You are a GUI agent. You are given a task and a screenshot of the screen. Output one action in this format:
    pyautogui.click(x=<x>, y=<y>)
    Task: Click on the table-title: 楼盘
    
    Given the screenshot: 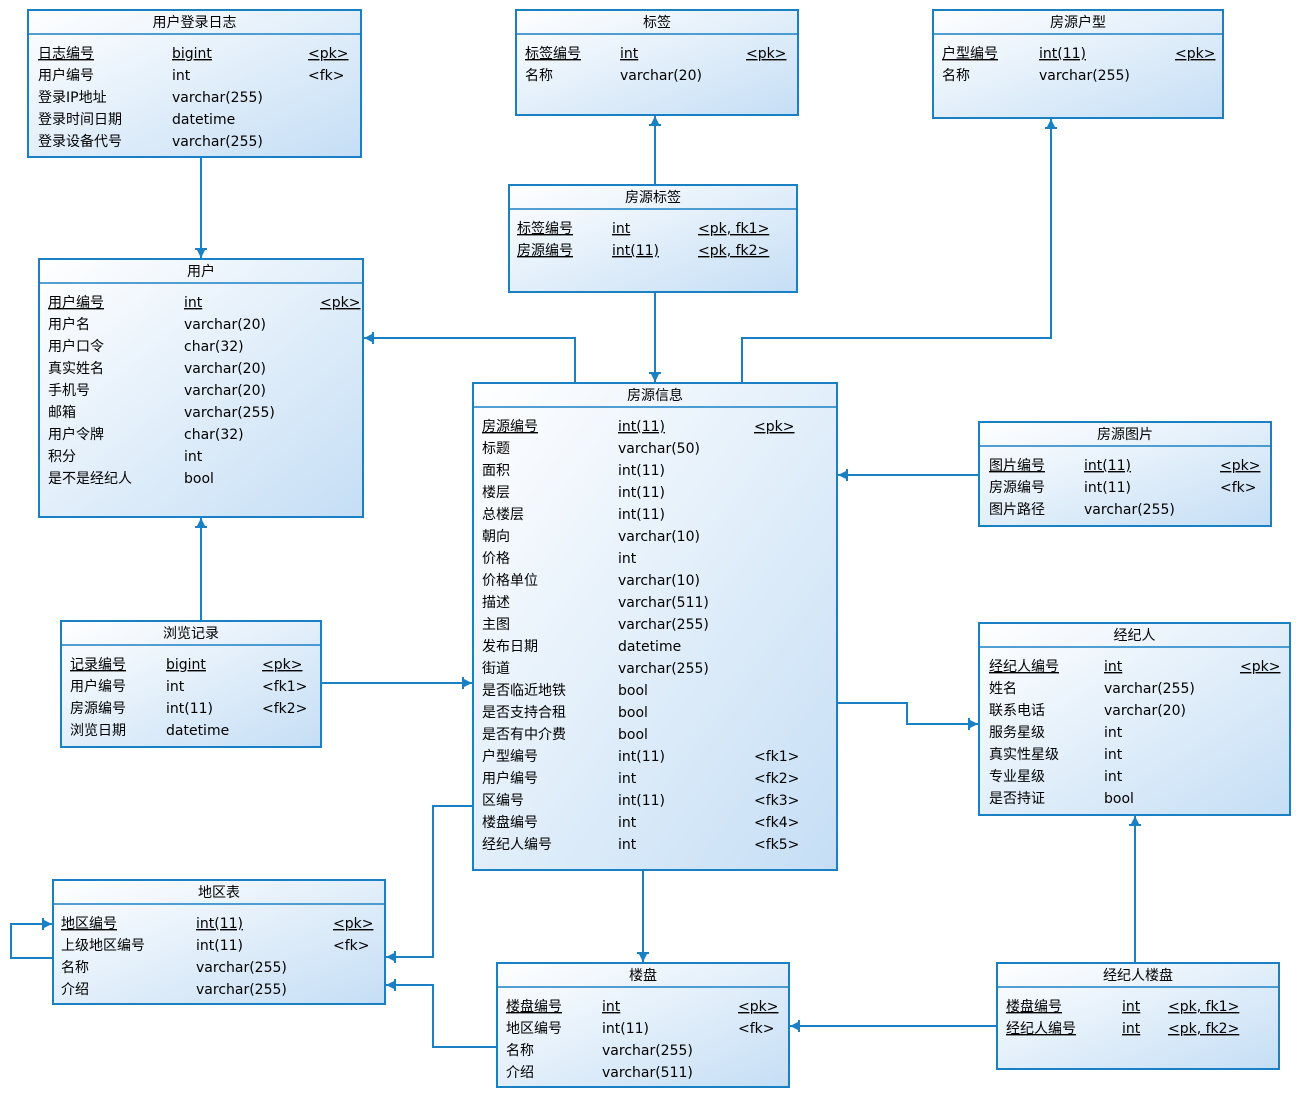 What is the action you would take?
    pyautogui.click(x=643, y=975)
    